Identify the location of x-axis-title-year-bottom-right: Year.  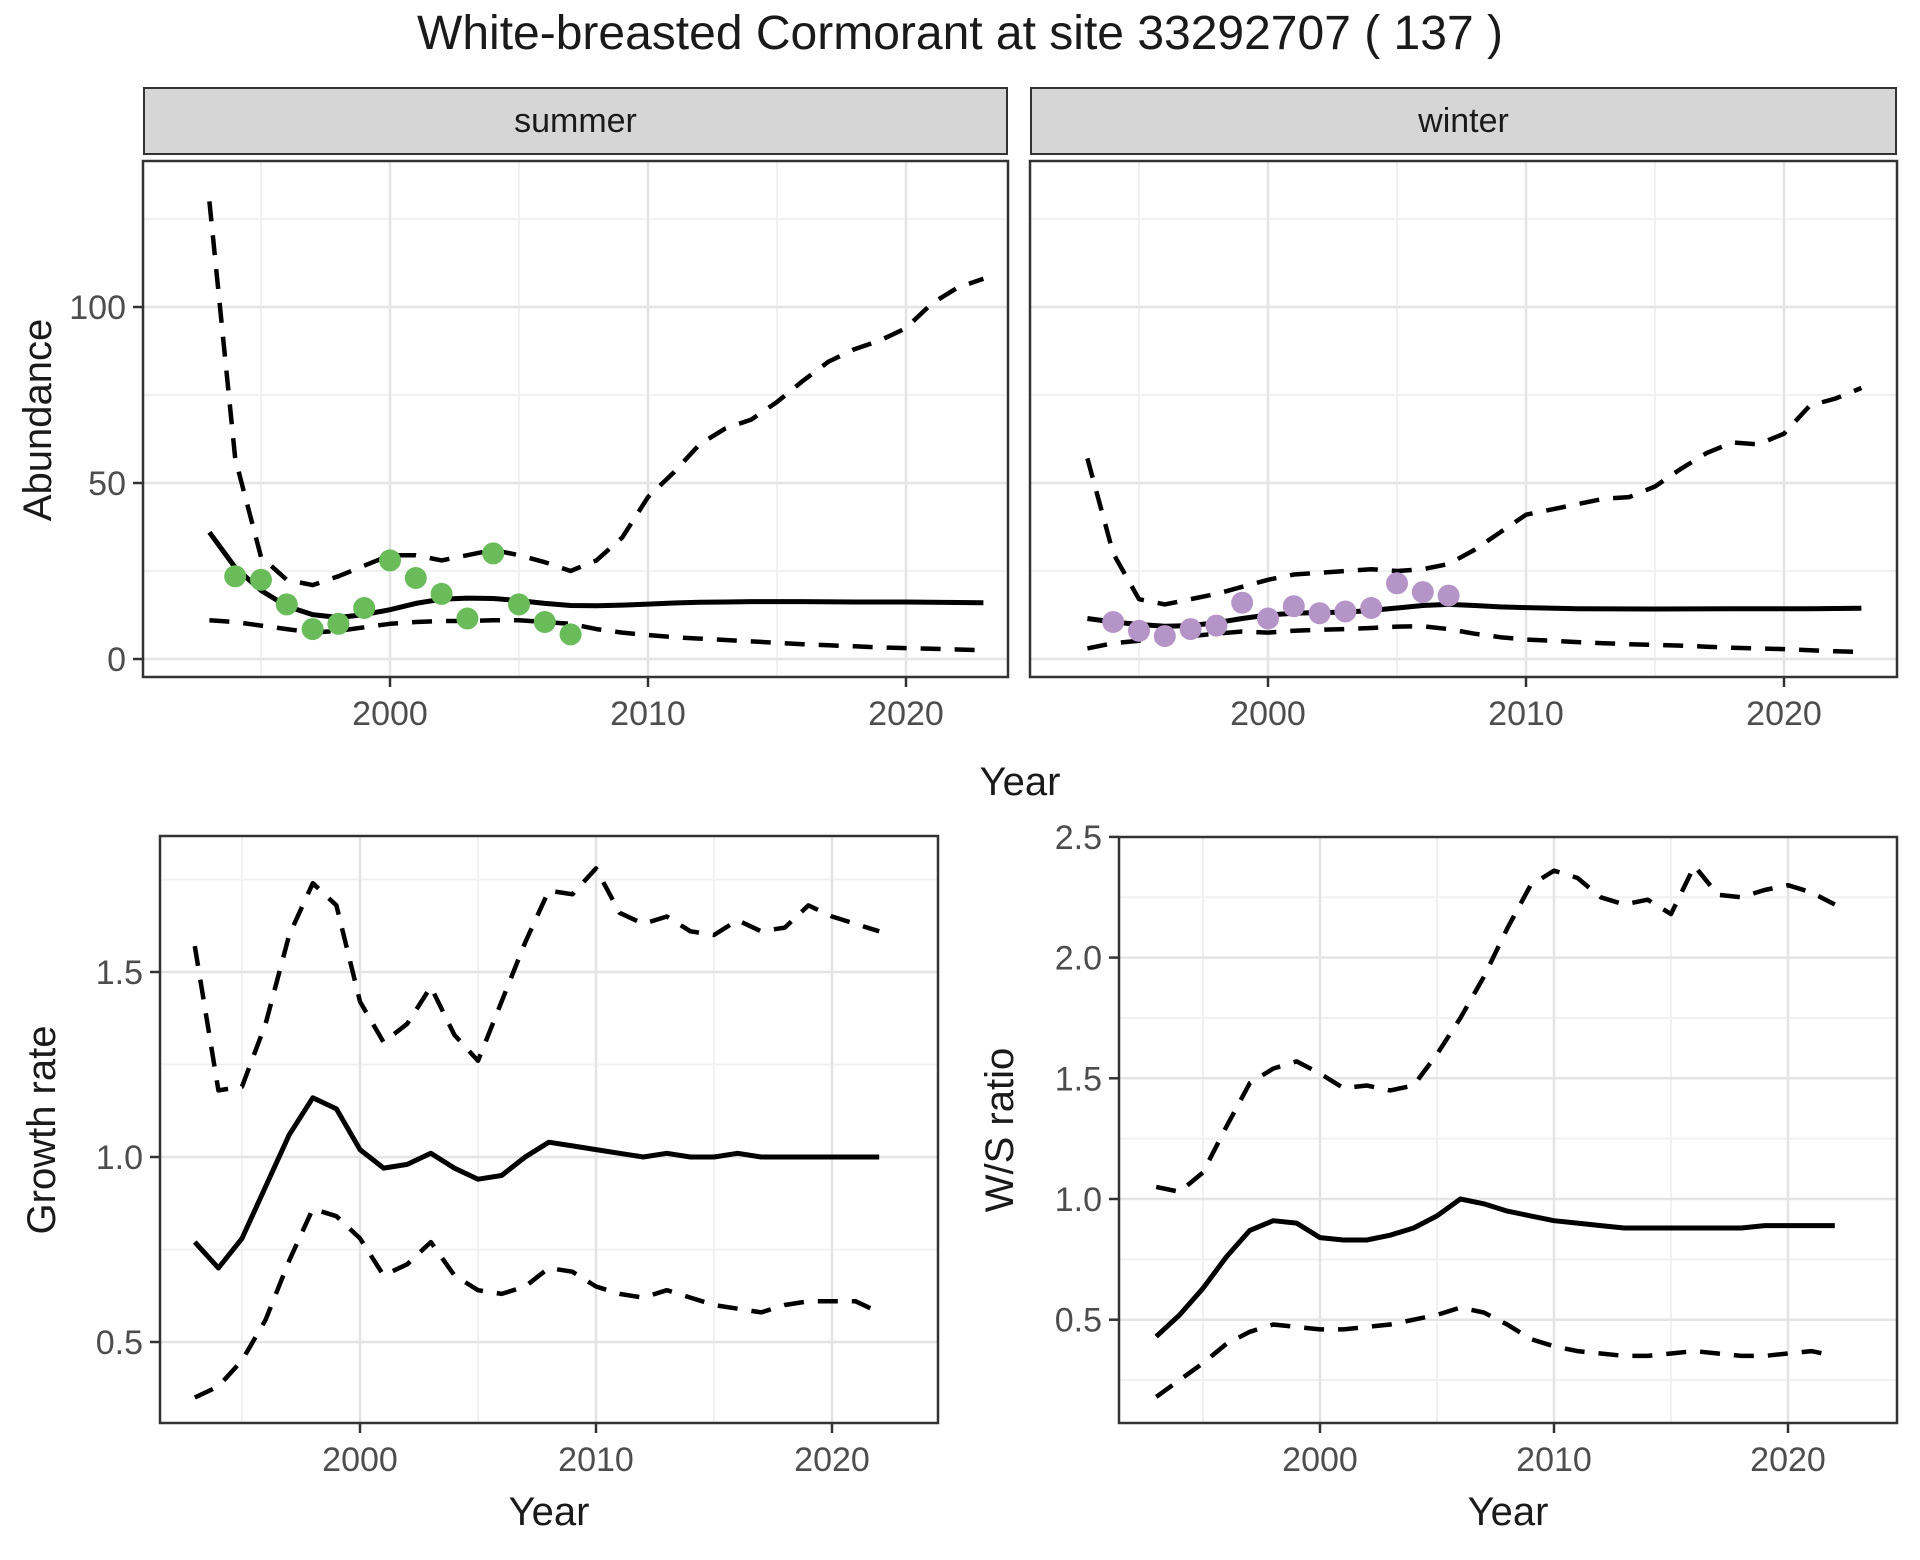
(1508, 1512).